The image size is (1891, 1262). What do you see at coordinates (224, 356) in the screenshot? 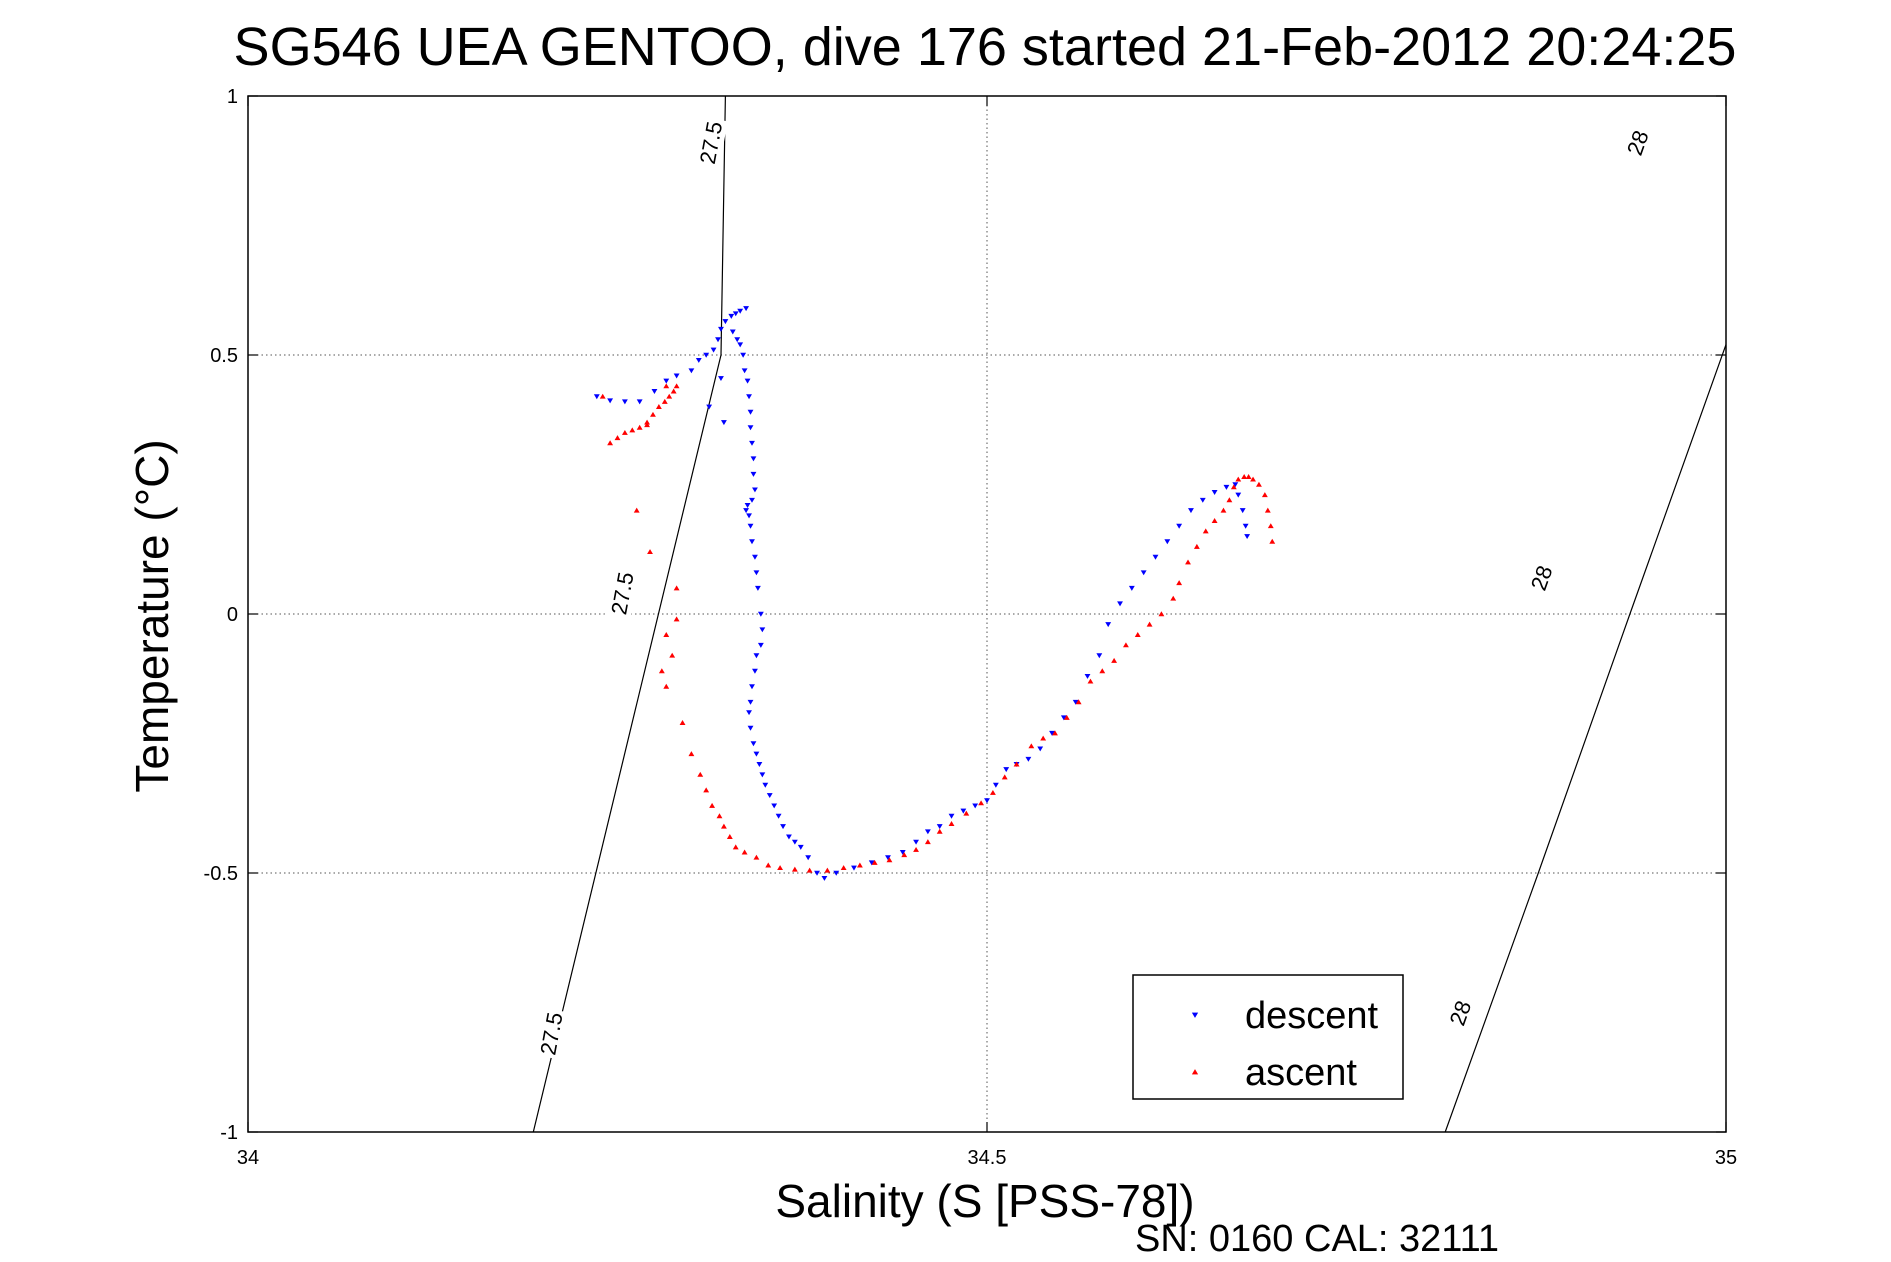
I see `y-tick-label: 0.5` at bounding box center [224, 356].